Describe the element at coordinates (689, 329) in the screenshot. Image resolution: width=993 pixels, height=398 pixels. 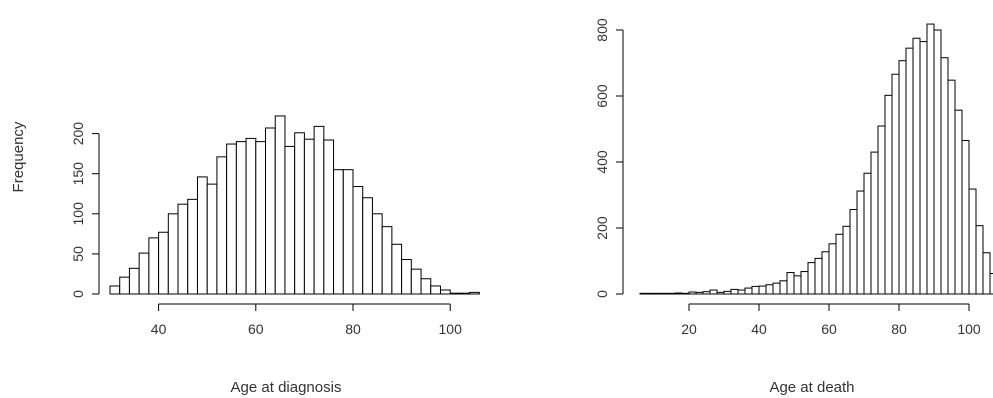
I see `x-tick-label: 20` at that location.